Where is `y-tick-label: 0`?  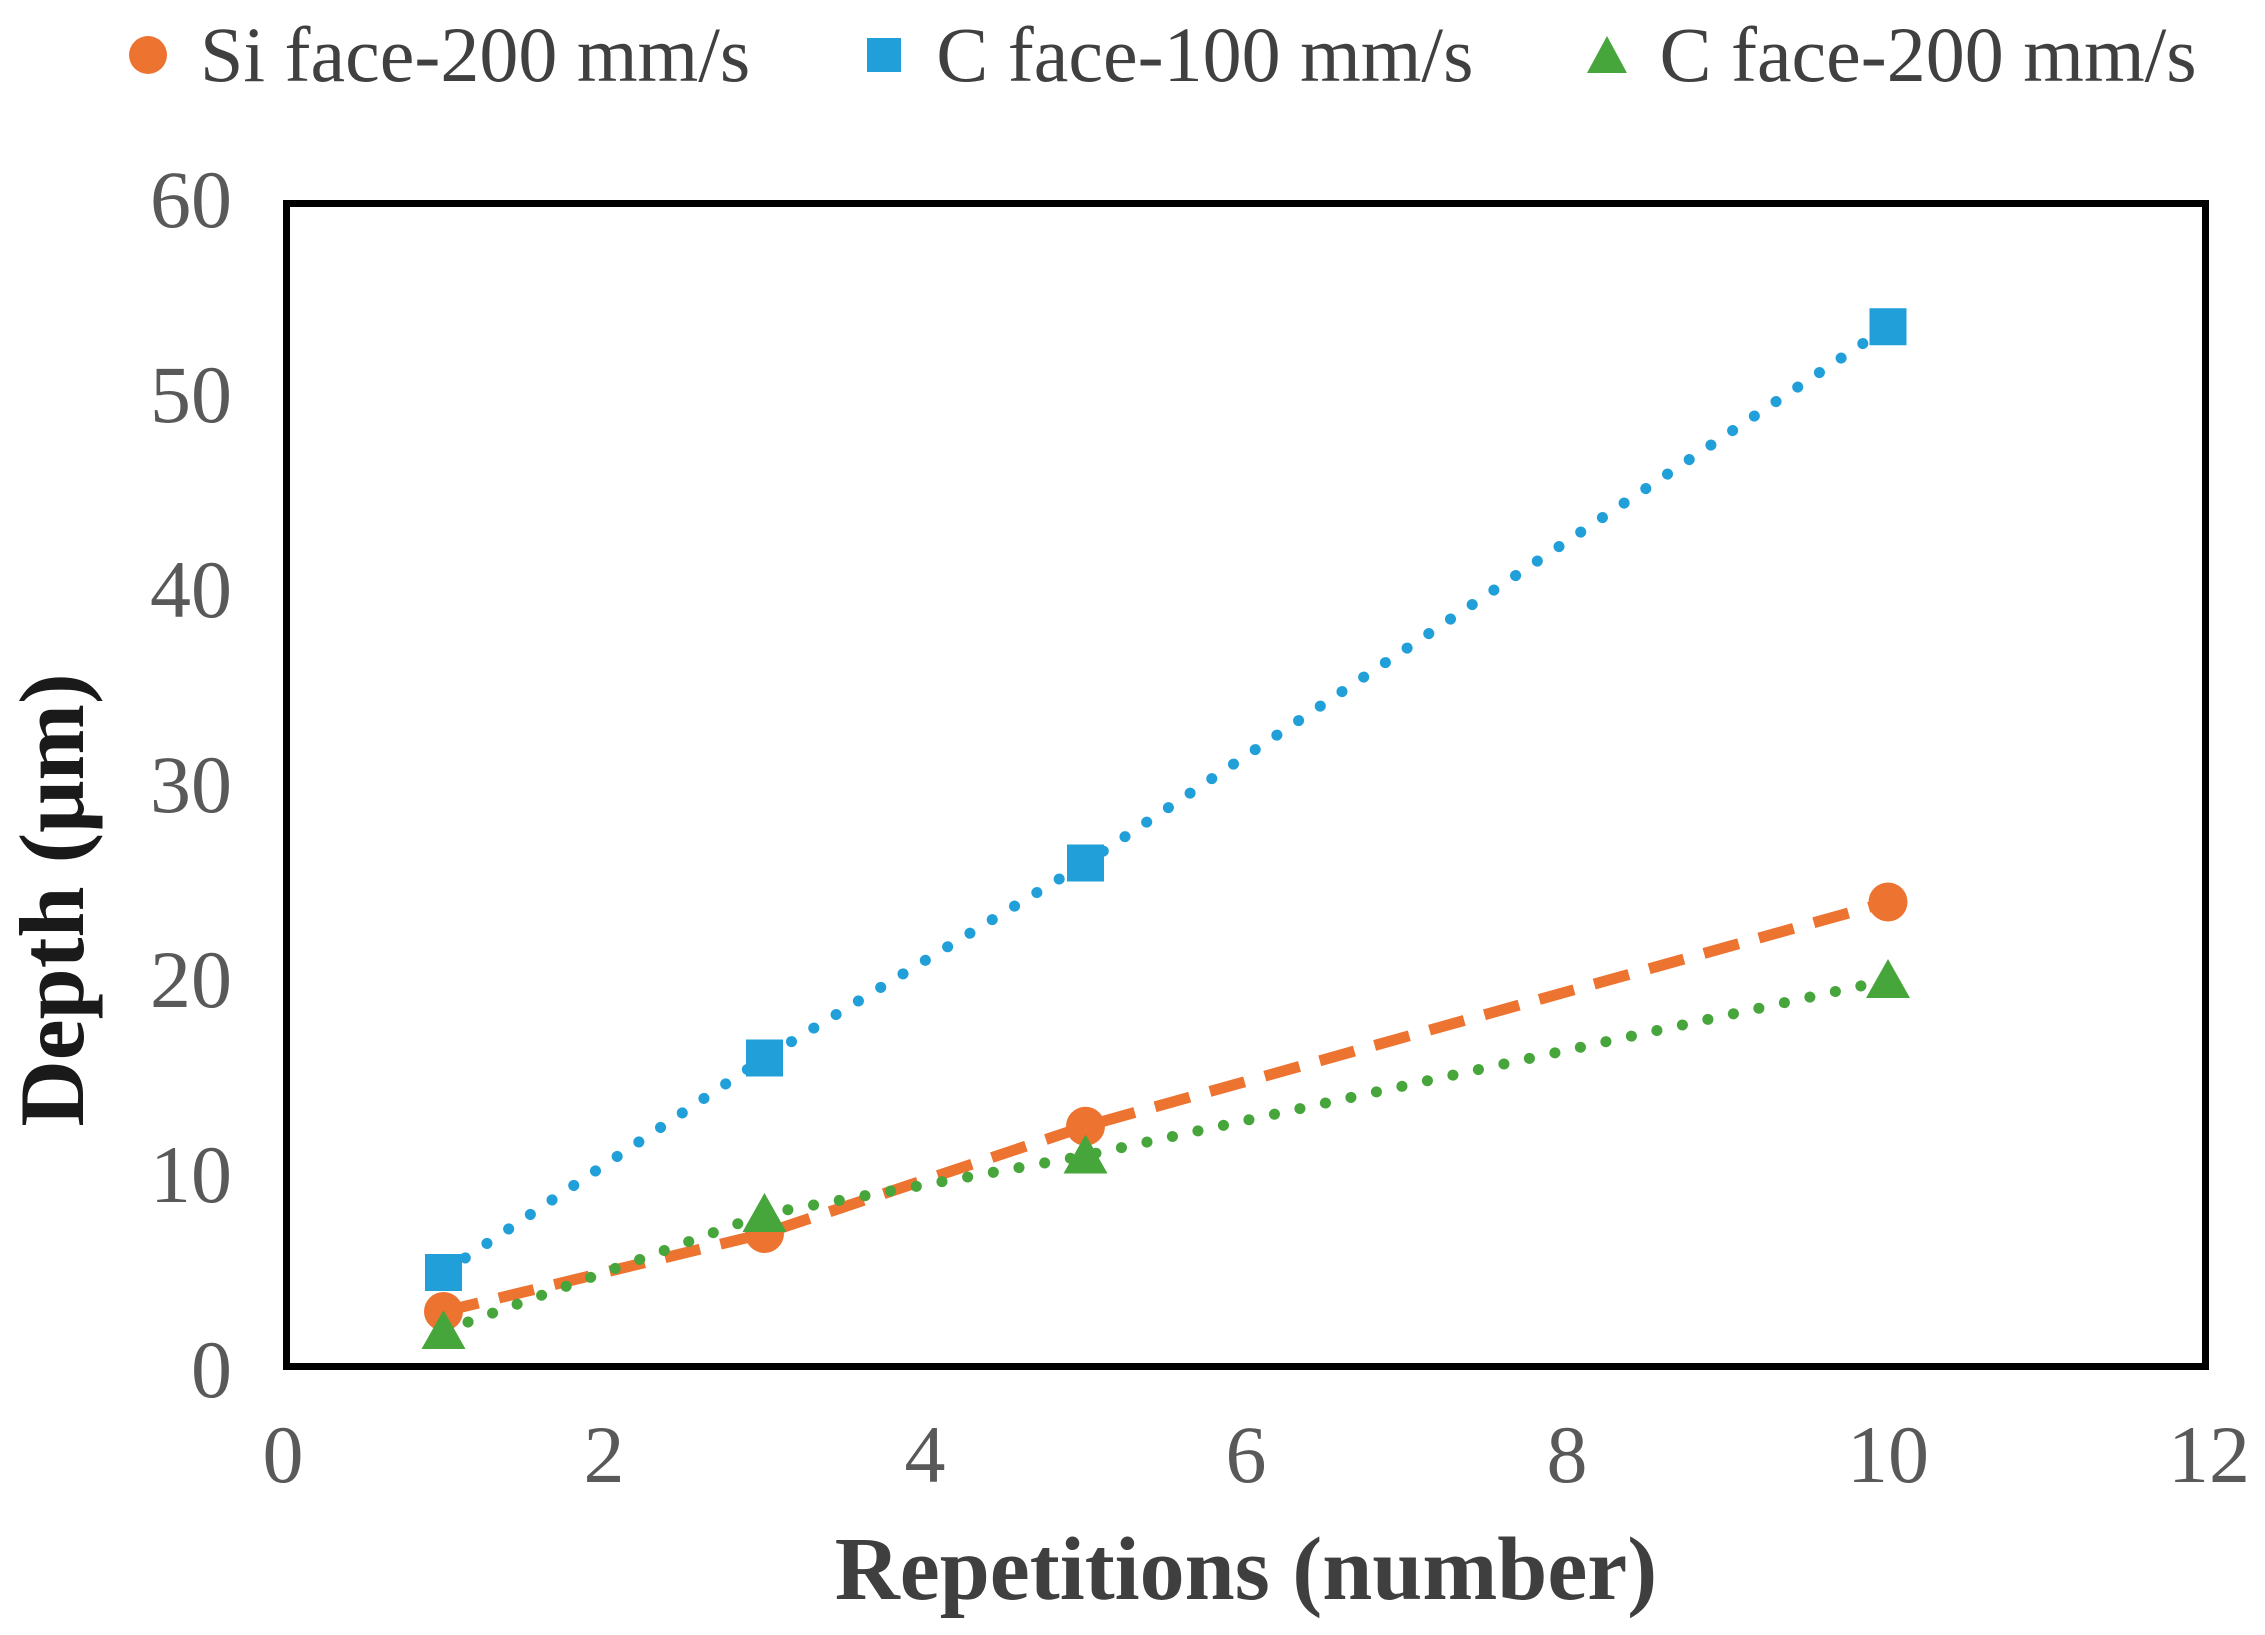
y-tick-label: 0 is located at coordinates (211, 1369).